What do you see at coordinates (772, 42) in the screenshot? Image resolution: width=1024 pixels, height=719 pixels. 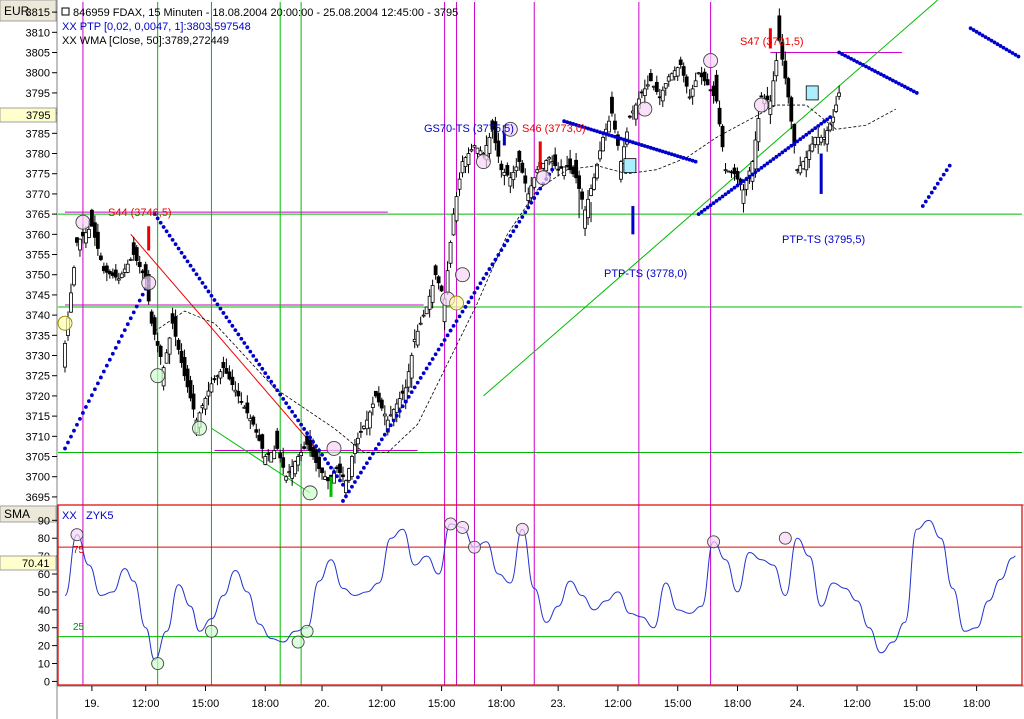 I see `annotation-s47: S47 (3791,5)` at bounding box center [772, 42].